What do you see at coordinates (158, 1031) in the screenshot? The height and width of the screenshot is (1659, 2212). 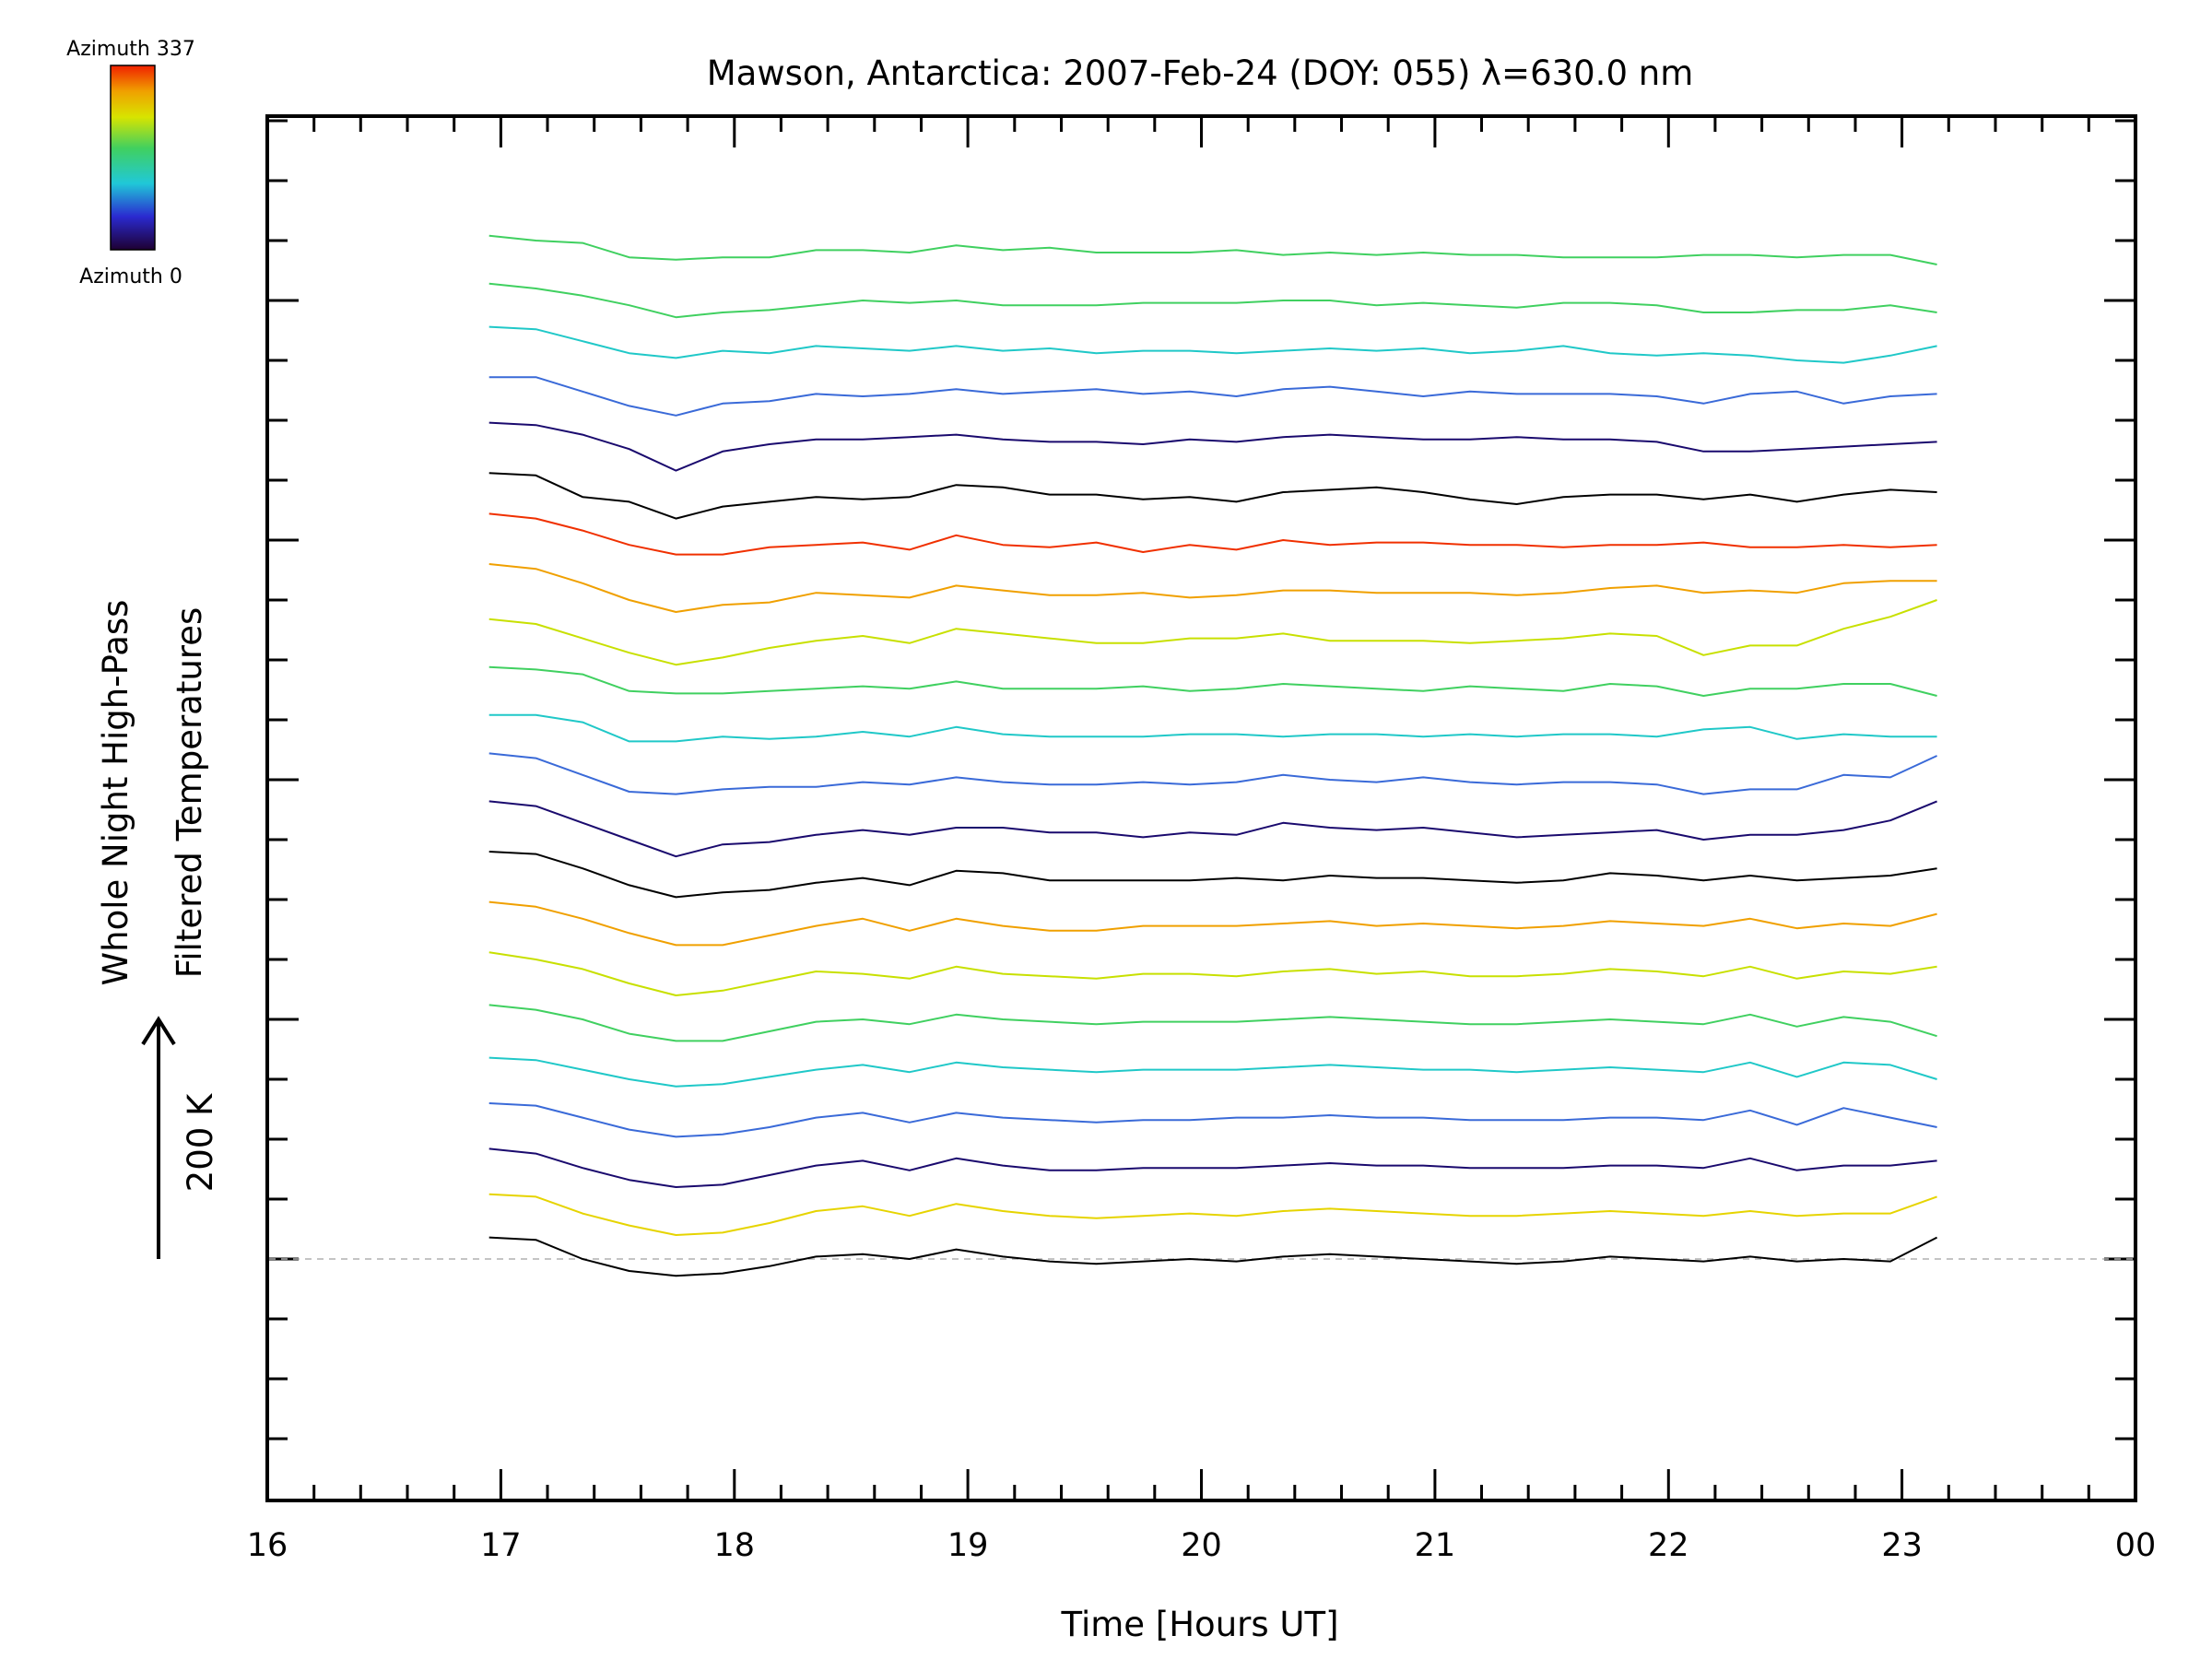 I see `scale-bar-arrowhead` at bounding box center [158, 1031].